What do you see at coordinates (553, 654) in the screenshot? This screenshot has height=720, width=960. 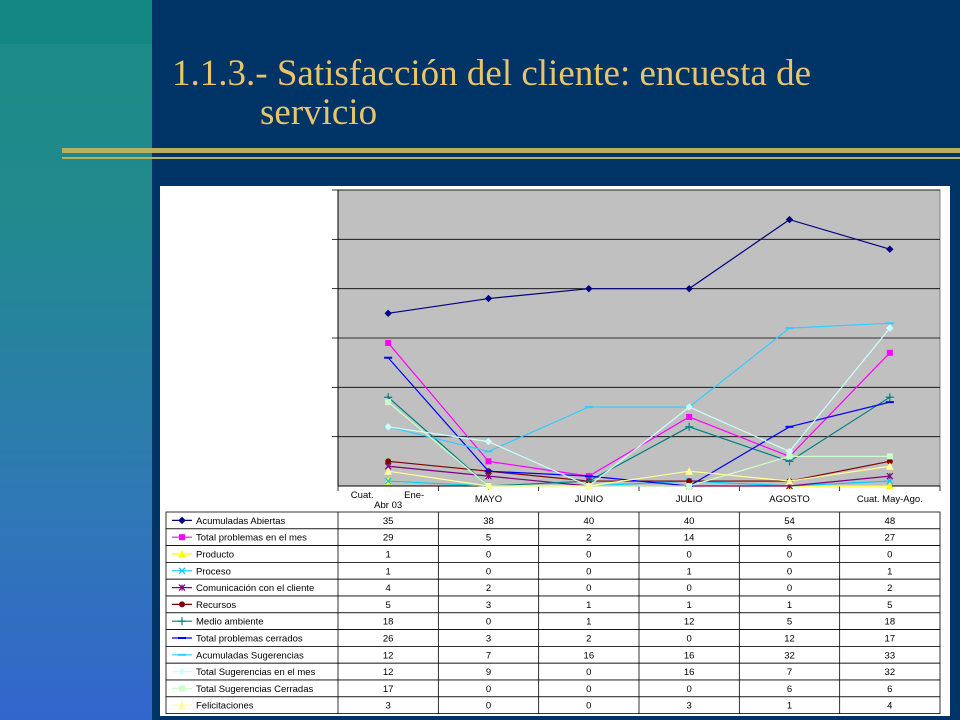 I see `table-row: Acumuladas Sugerencias 12 7 16 16 32 33` at bounding box center [553, 654].